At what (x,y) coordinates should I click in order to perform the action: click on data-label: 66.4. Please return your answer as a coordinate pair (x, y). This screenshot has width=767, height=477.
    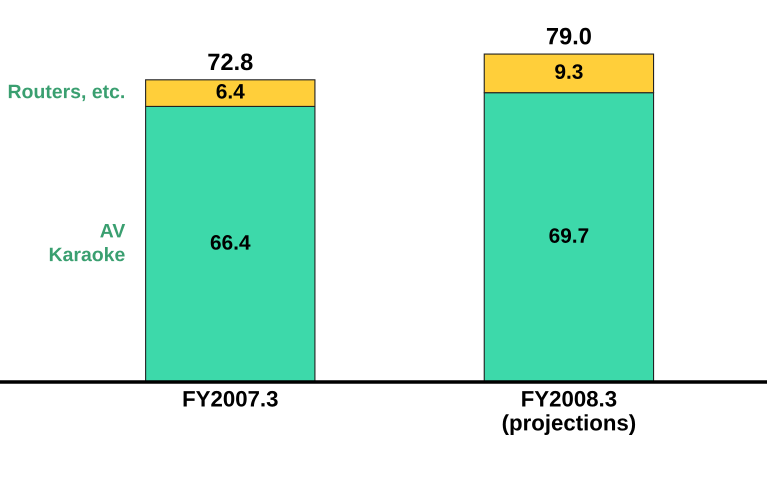
    Looking at the image, I should click on (230, 242).